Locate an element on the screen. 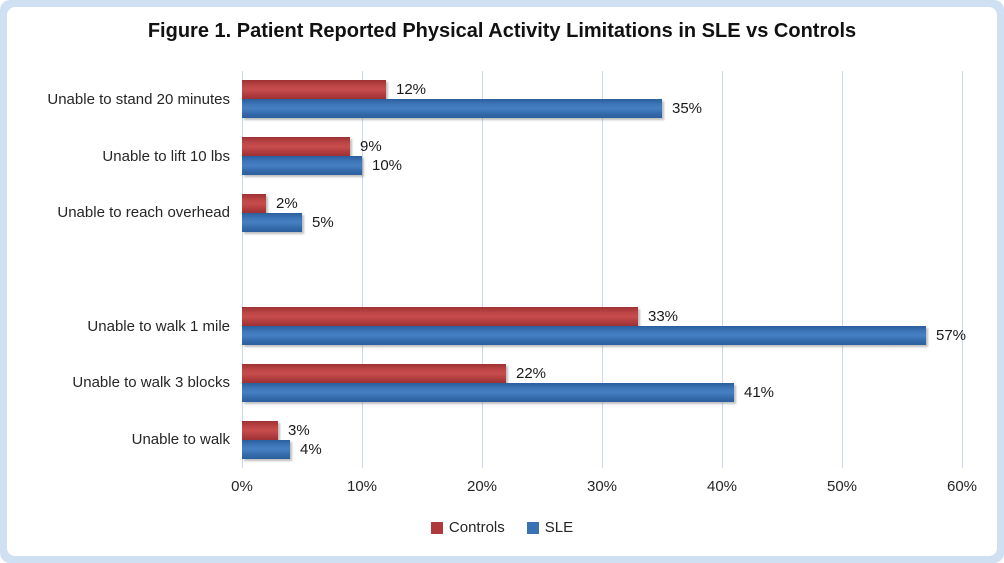 The height and width of the screenshot is (563, 1004). data-label: 2% is located at coordinates (287, 203).